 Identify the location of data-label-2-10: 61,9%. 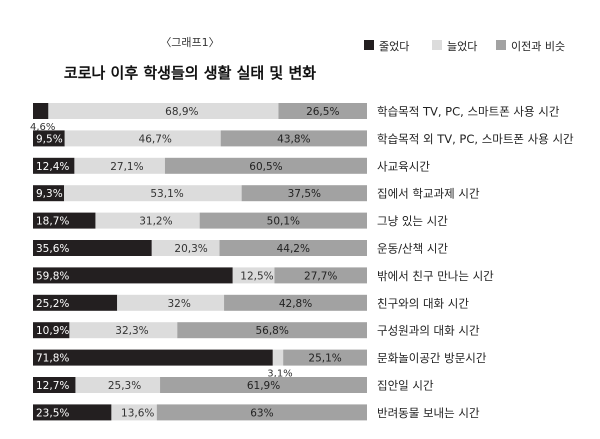
(263, 386).